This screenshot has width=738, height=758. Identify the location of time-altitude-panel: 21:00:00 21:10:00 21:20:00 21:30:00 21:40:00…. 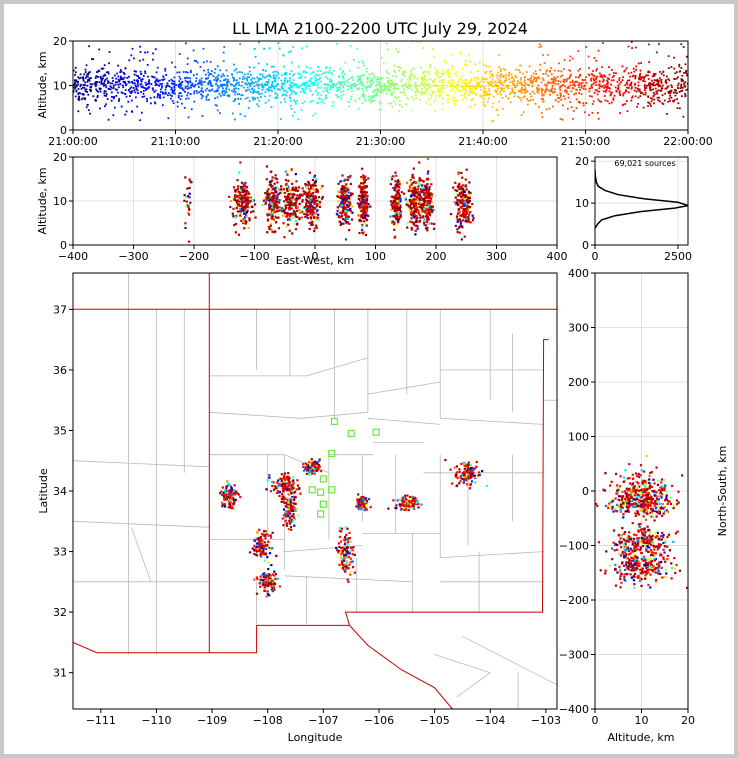
(374, 91).